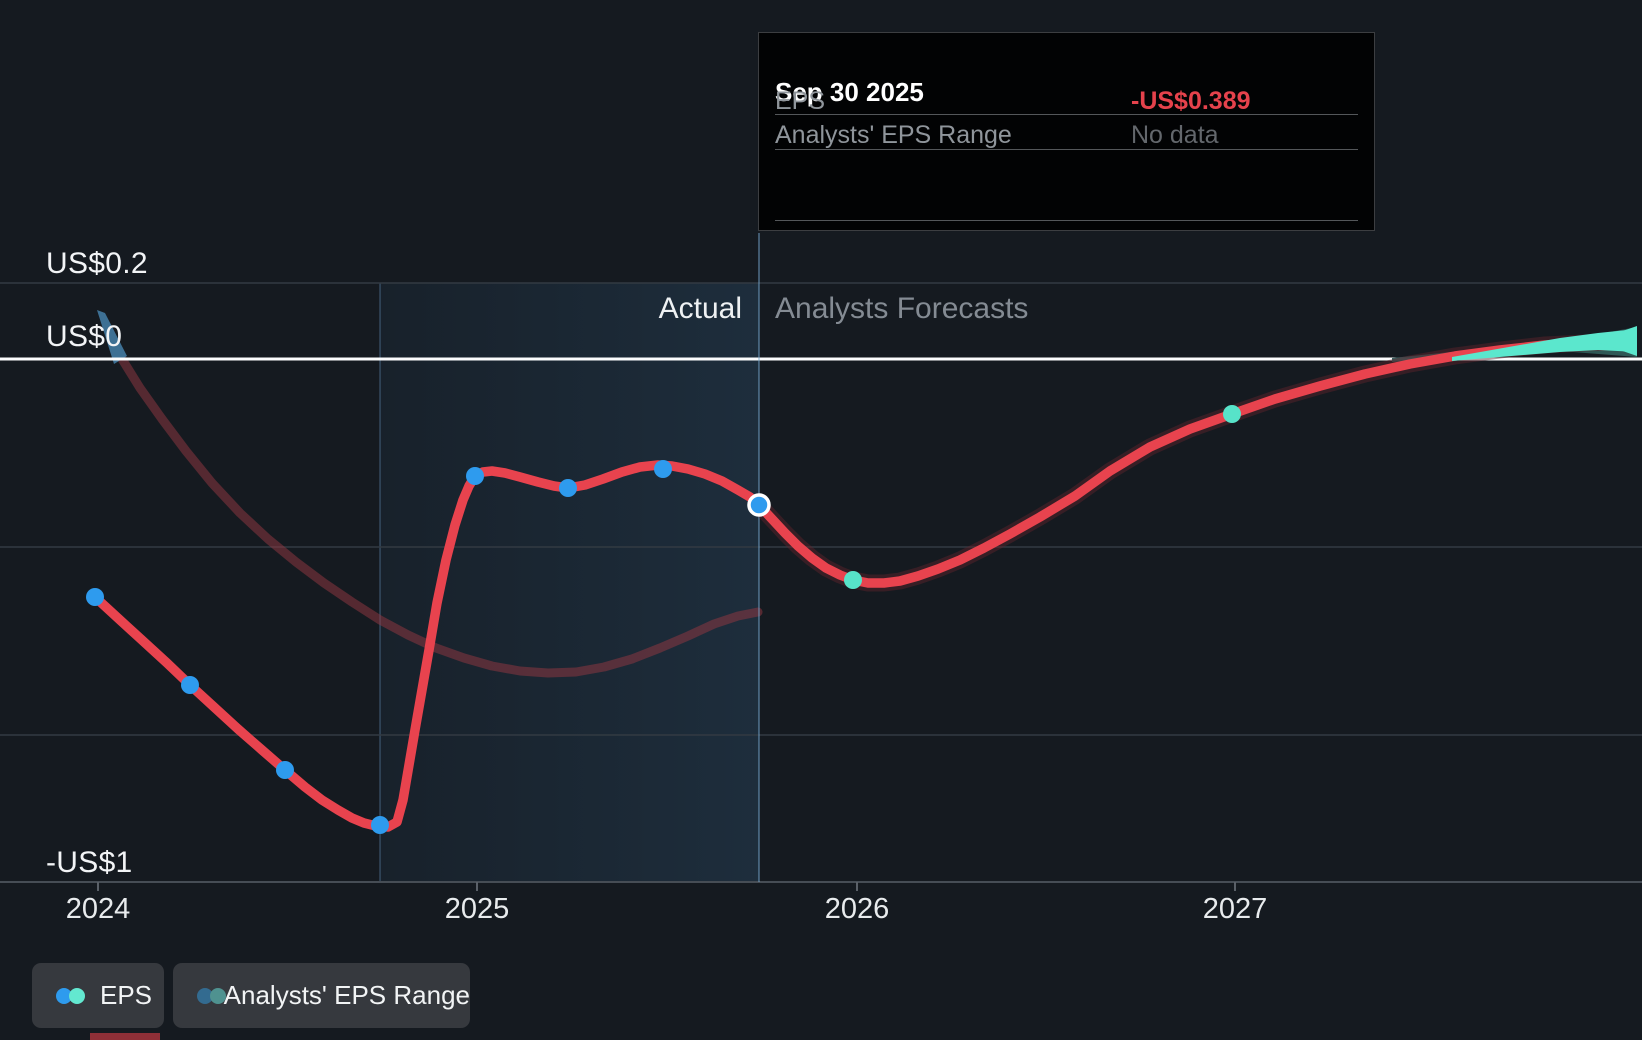  What do you see at coordinates (98, 995) in the screenshot?
I see `legend-eps: EPS` at bounding box center [98, 995].